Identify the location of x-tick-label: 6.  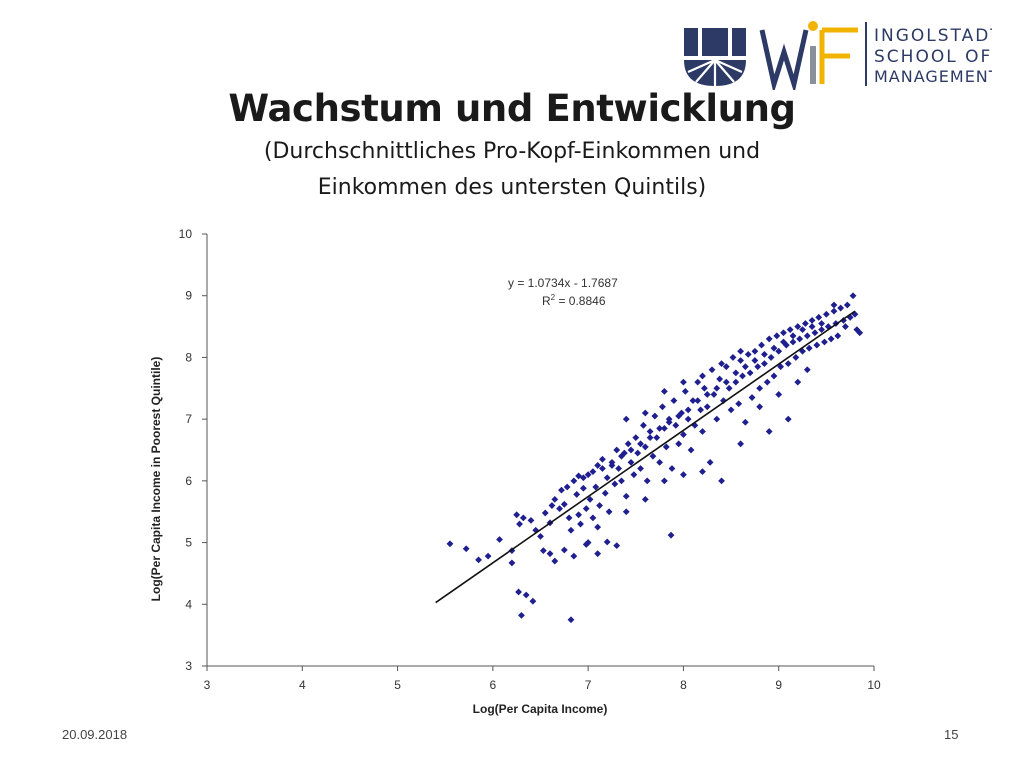
(493, 685).